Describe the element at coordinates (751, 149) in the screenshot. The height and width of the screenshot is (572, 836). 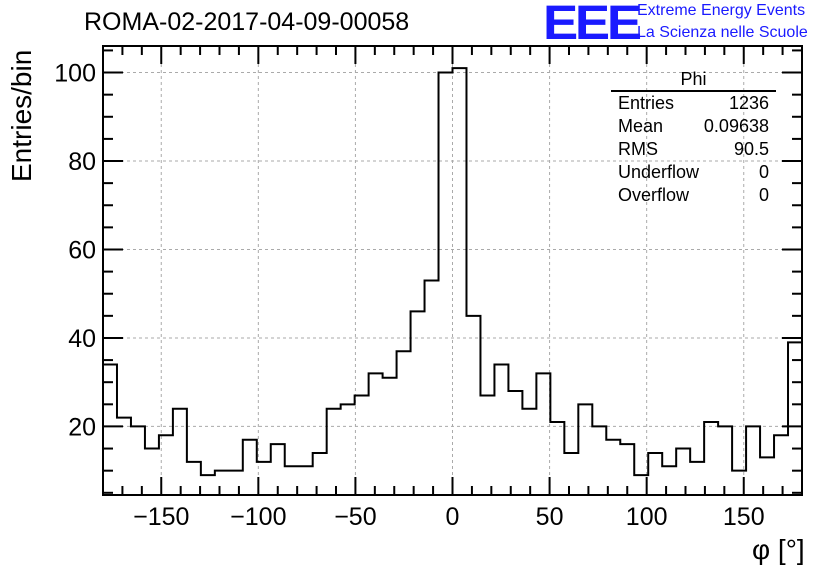
I see `stats-value: 90.5` at that location.